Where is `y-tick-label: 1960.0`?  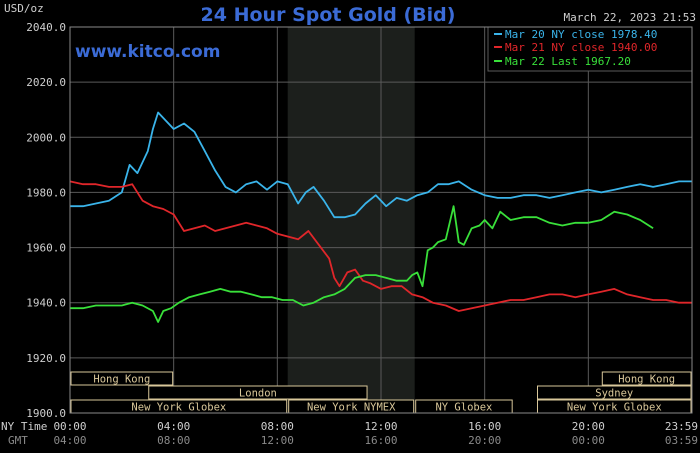
y-tick-label: 1960.0 is located at coordinates (46, 248).